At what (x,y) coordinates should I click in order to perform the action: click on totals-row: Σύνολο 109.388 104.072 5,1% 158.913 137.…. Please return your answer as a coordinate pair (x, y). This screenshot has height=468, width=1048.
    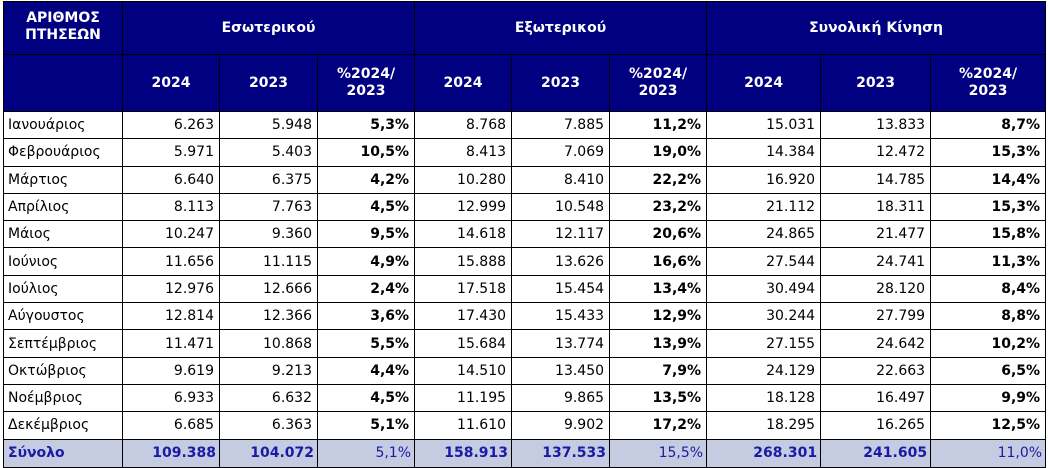
    Looking at the image, I should click on (525, 453).